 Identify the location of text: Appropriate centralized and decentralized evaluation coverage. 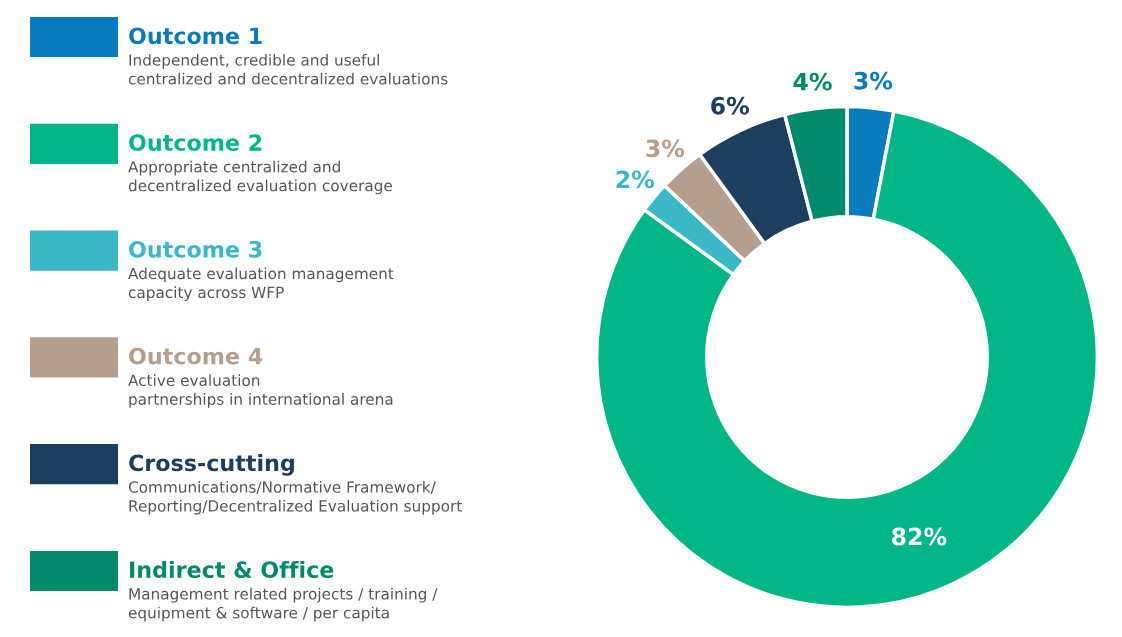
(260, 177).